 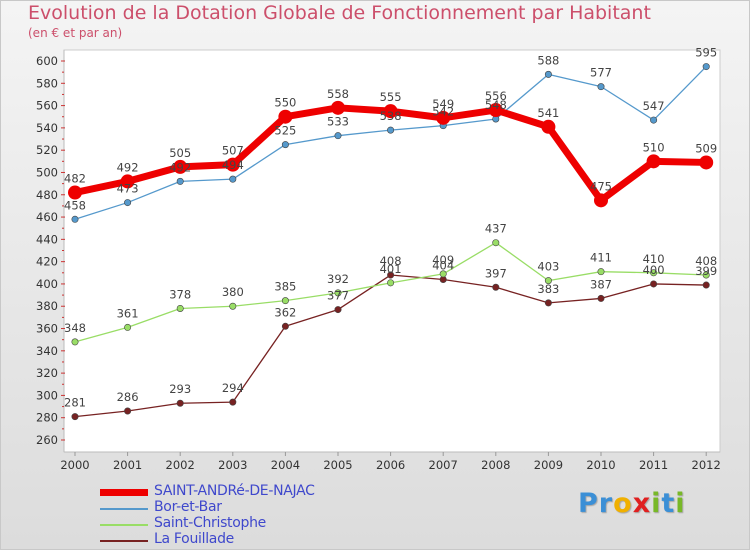 What do you see at coordinates (496, 229) in the screenshot?
I see `data-label: 437` at bounding box center [496, 229].